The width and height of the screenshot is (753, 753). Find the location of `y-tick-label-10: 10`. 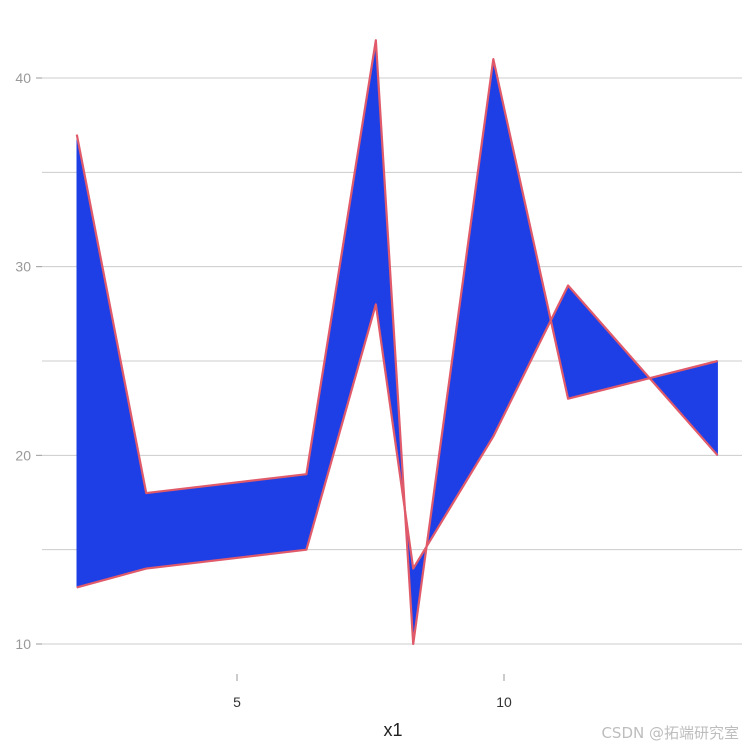

y-tick-label-10: 10 is located at coordinates (23, 644).